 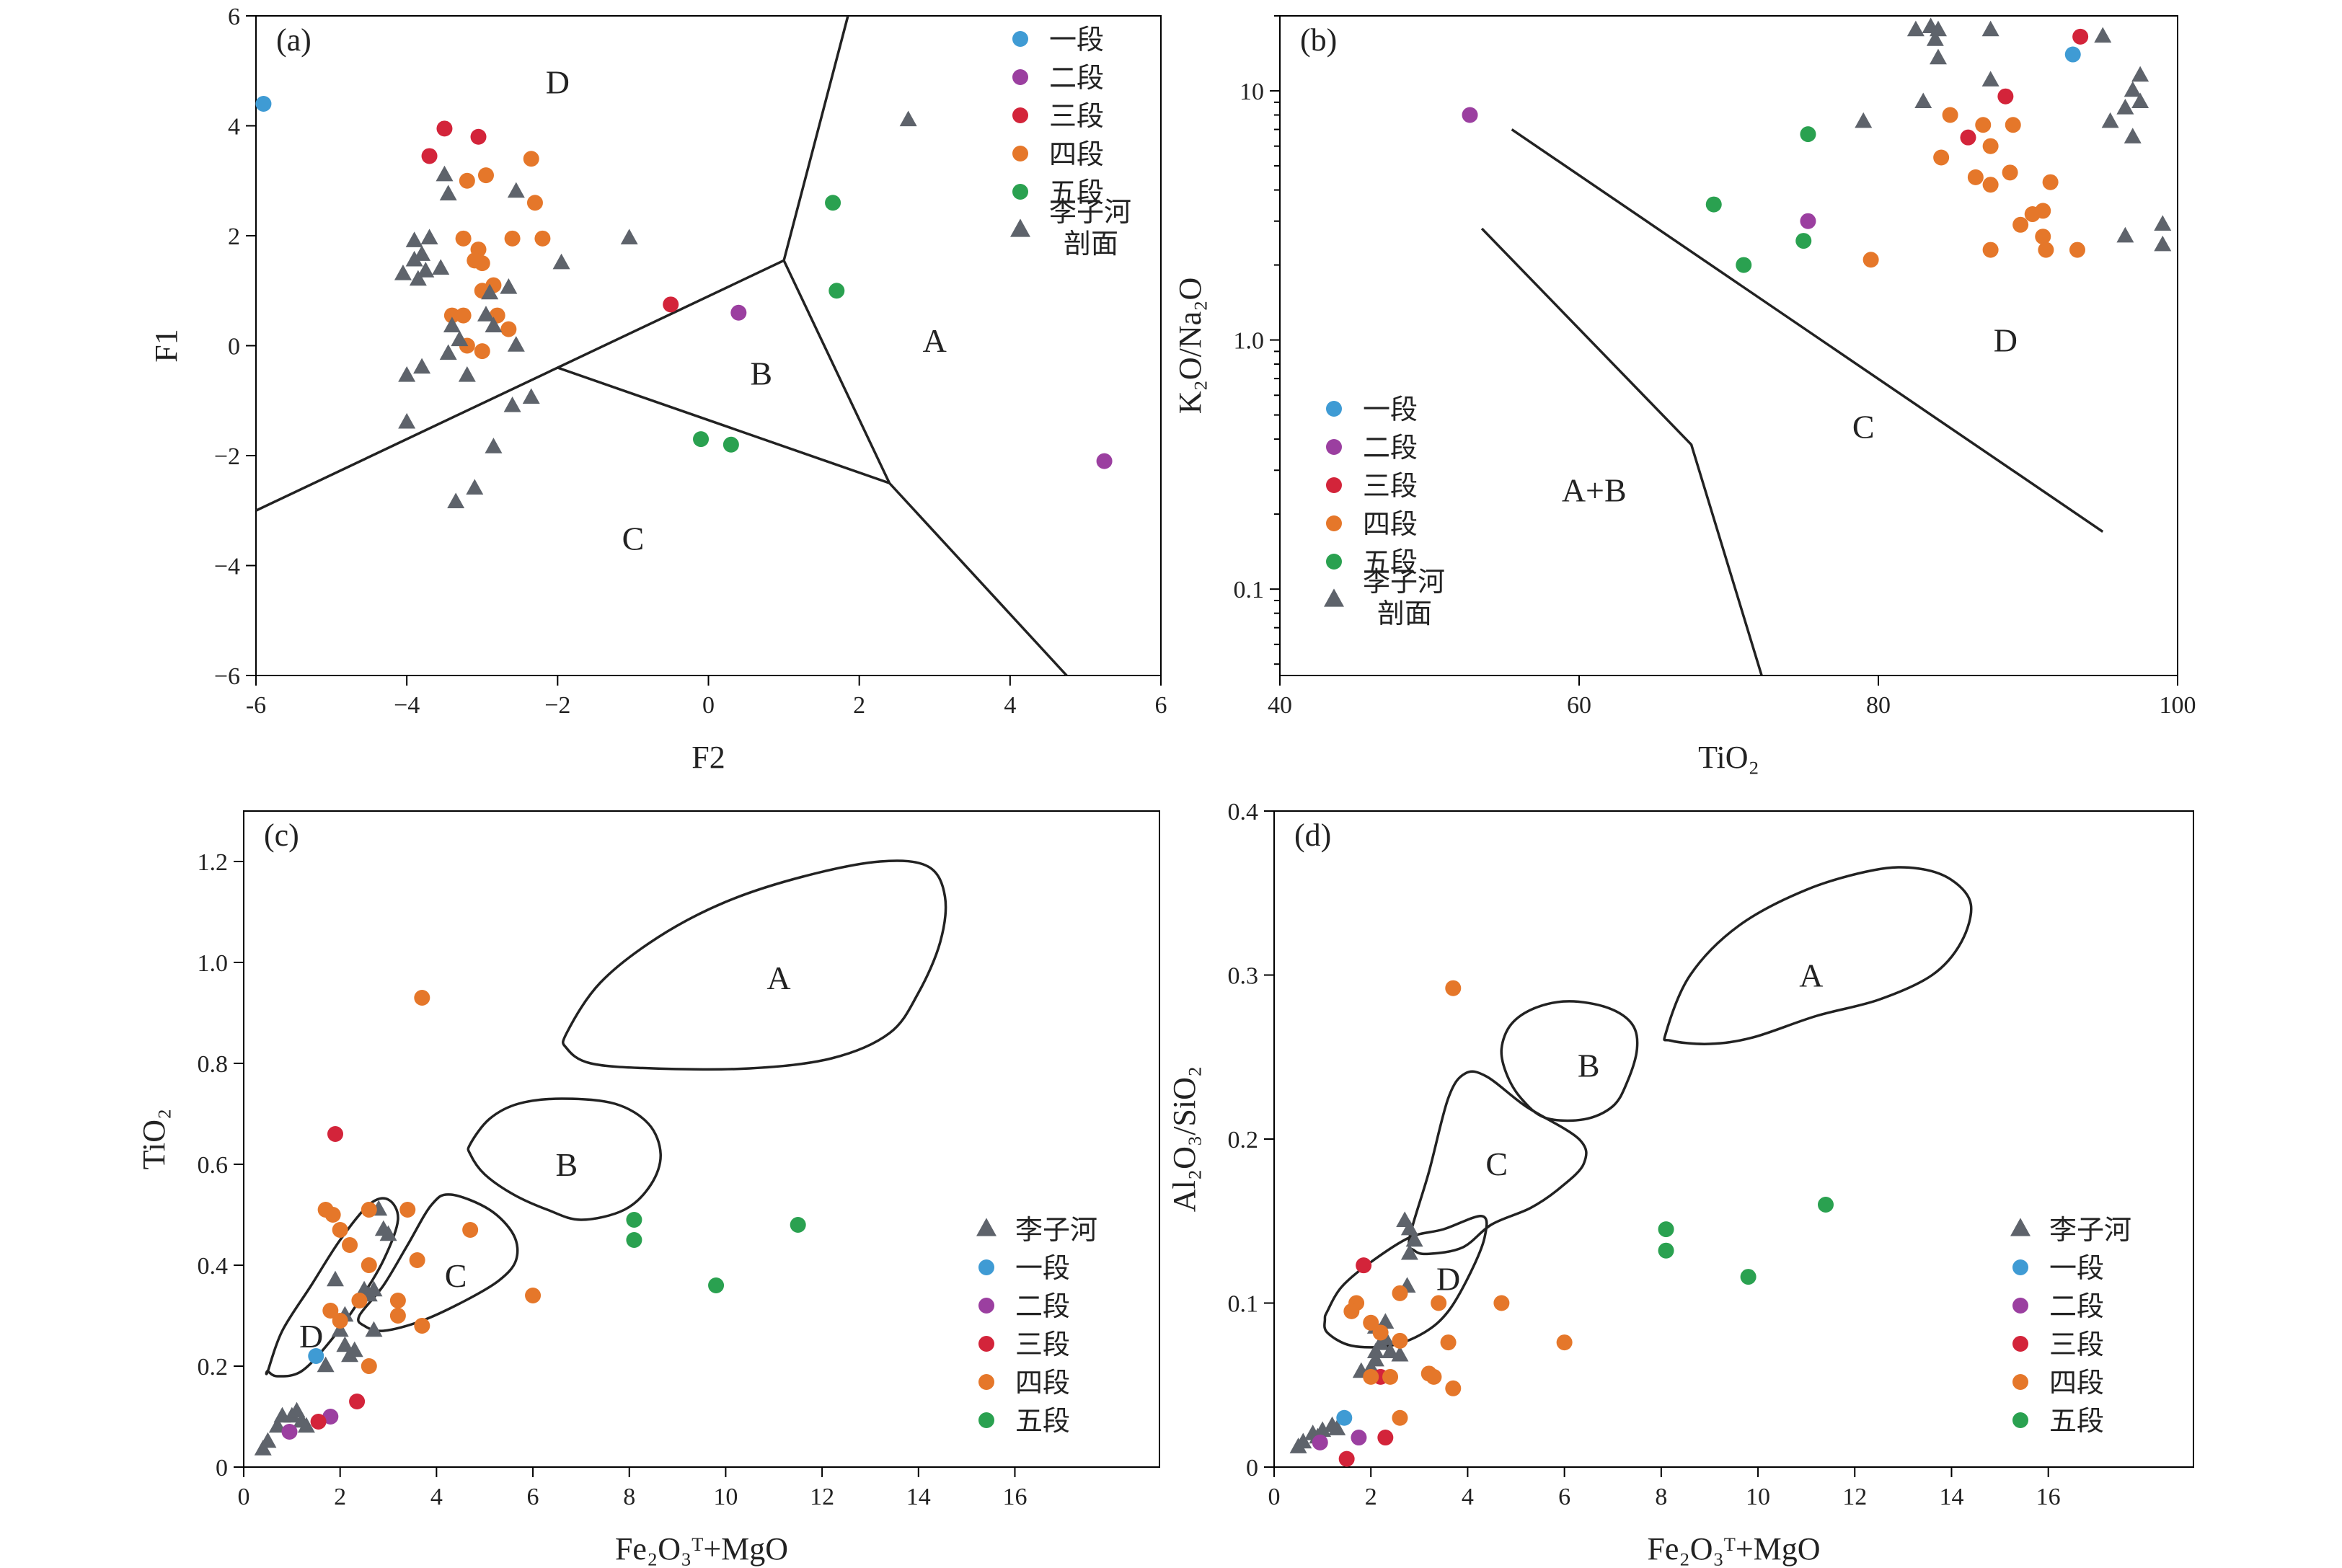 I want to click on legend-marker-lizihe-a, so click(x=1020, y=227).